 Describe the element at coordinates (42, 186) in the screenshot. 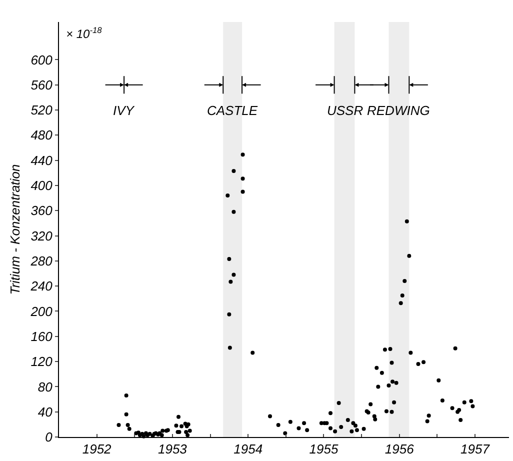

I see `y-tick-label: 400` at that location.